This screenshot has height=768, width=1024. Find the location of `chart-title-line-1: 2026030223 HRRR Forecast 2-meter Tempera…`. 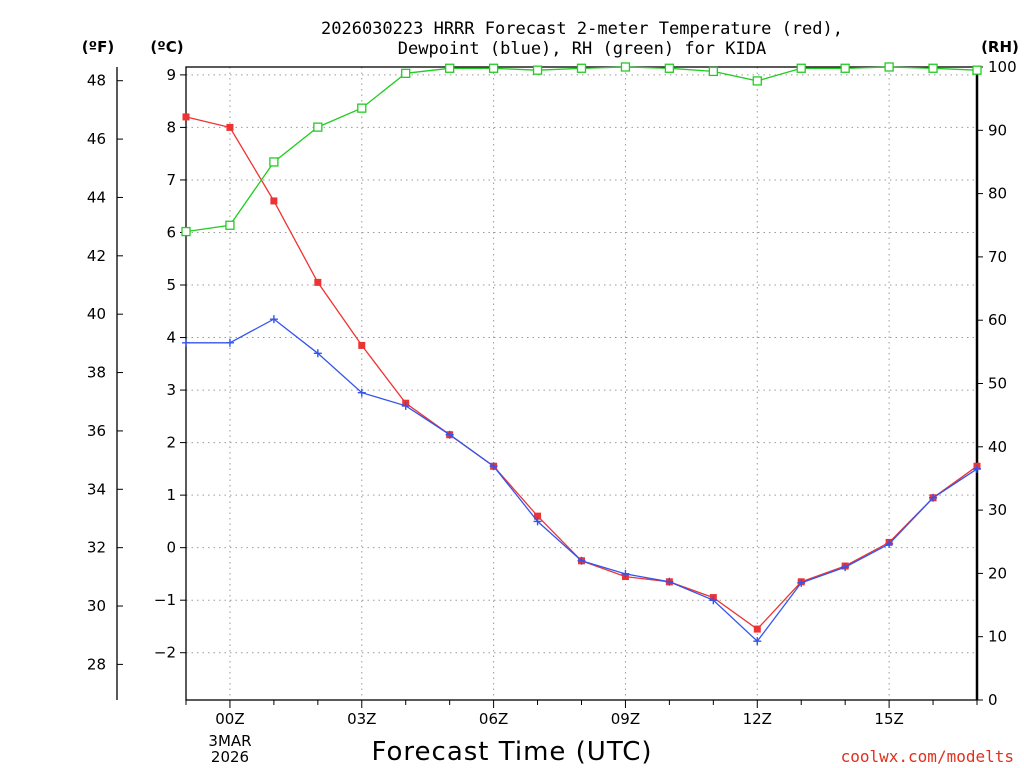

chart-title-line-1: 2026030223 HRRR Forecast 2-meter Tempera… is located at coordinates (582, 29).